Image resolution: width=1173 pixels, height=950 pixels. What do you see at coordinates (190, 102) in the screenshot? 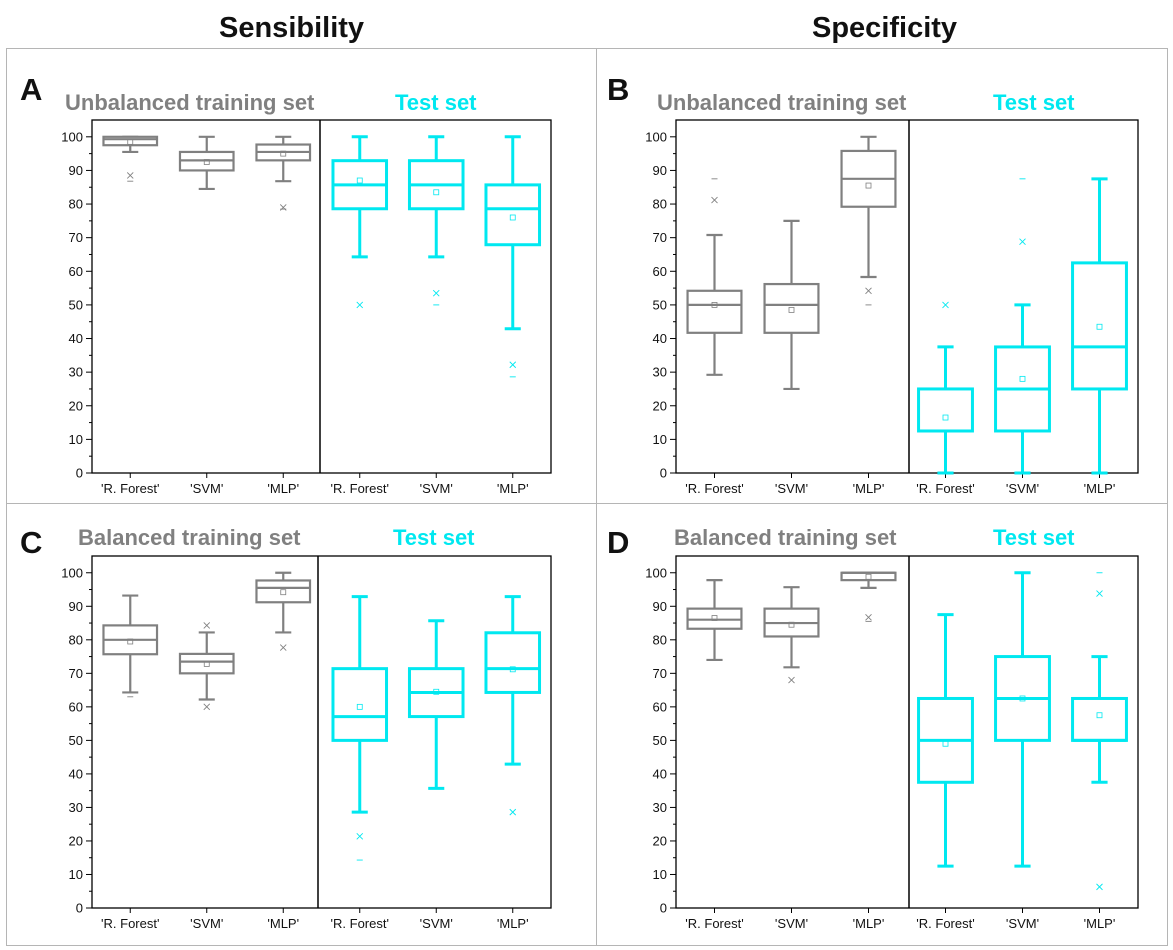
I see `train-set-label: Unbalanced training set` at bounding box center [190, 102].